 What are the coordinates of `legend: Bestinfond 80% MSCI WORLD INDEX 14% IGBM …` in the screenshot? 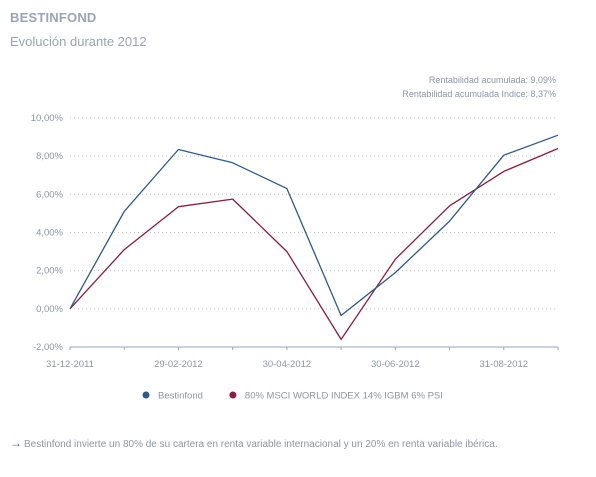 It's located at (292, 396).